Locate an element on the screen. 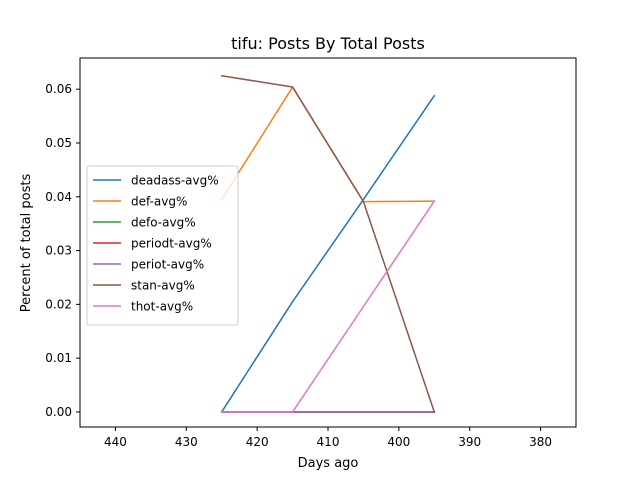  y-axis-label: Percent of total posts is located at coordinates (26, 243).